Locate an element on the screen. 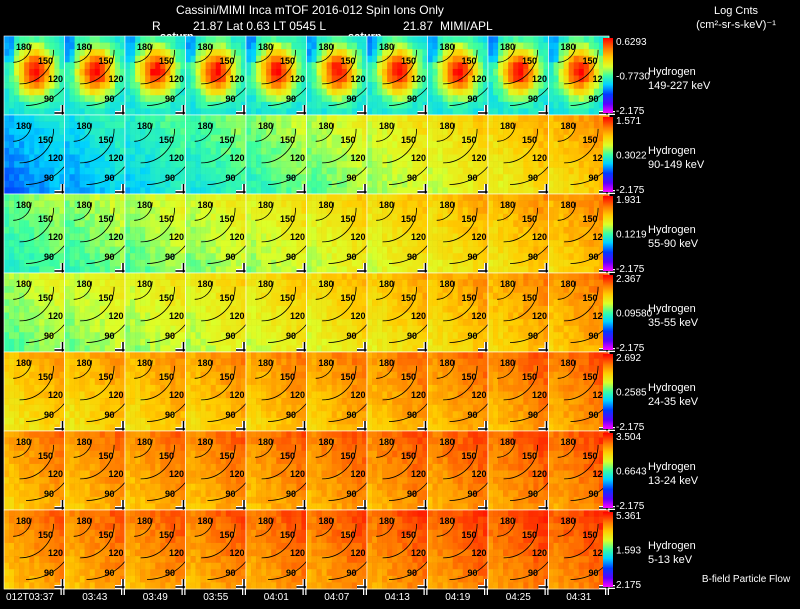  energy-label: 35-55 keV is located at coordinates (673, 323).